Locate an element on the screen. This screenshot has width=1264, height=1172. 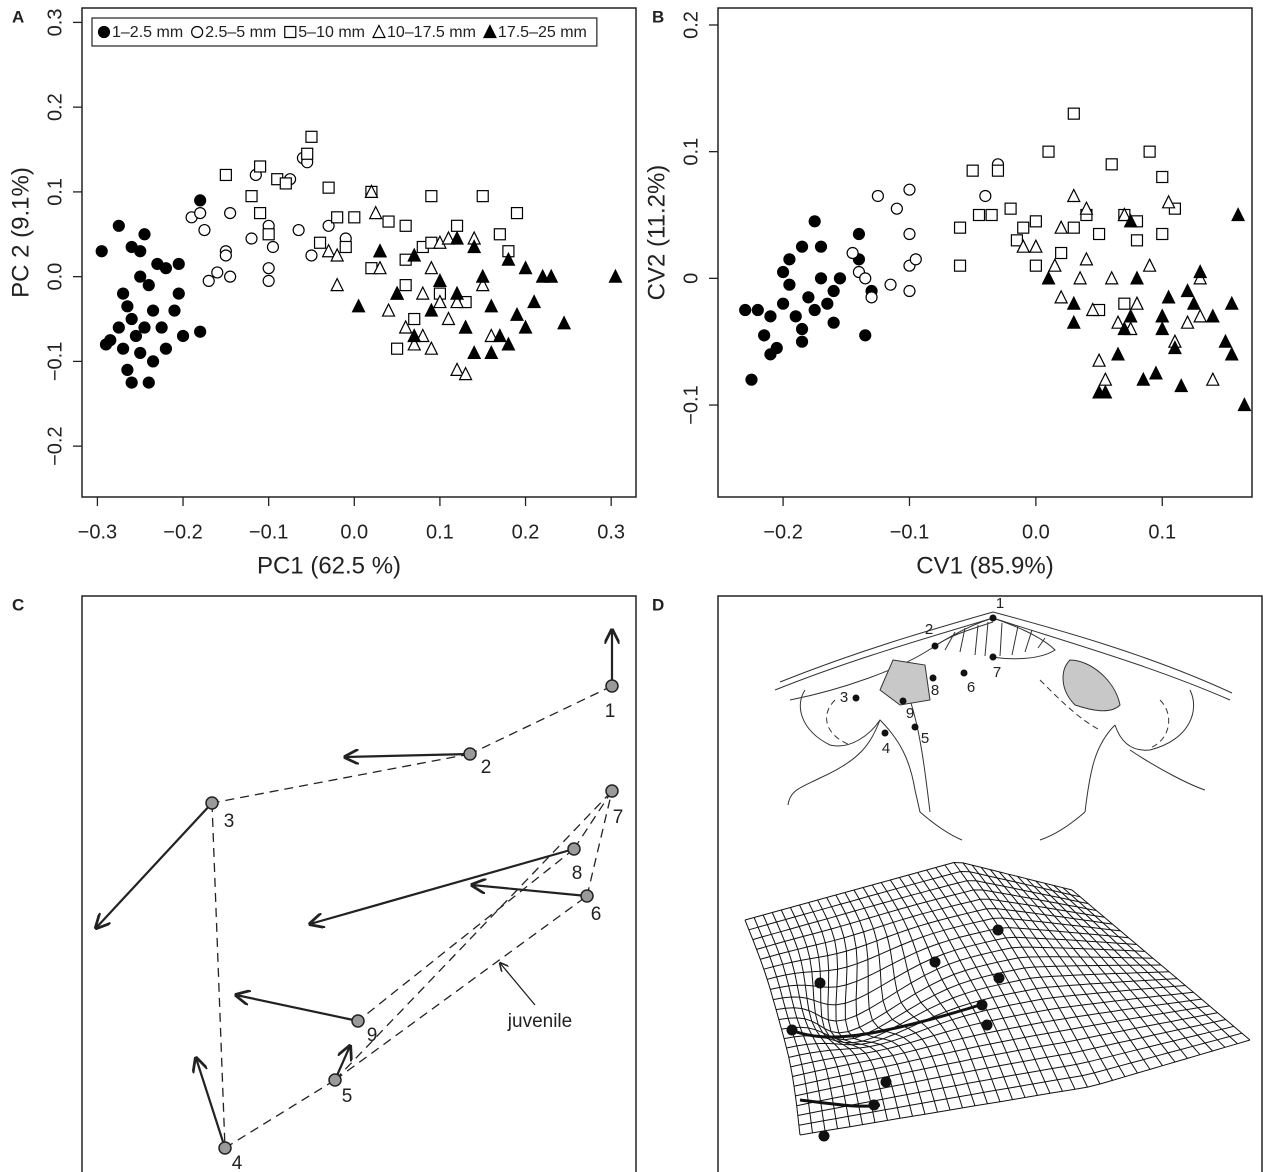
y-tick-label: 0.1 is located at coordinates (691, 152).